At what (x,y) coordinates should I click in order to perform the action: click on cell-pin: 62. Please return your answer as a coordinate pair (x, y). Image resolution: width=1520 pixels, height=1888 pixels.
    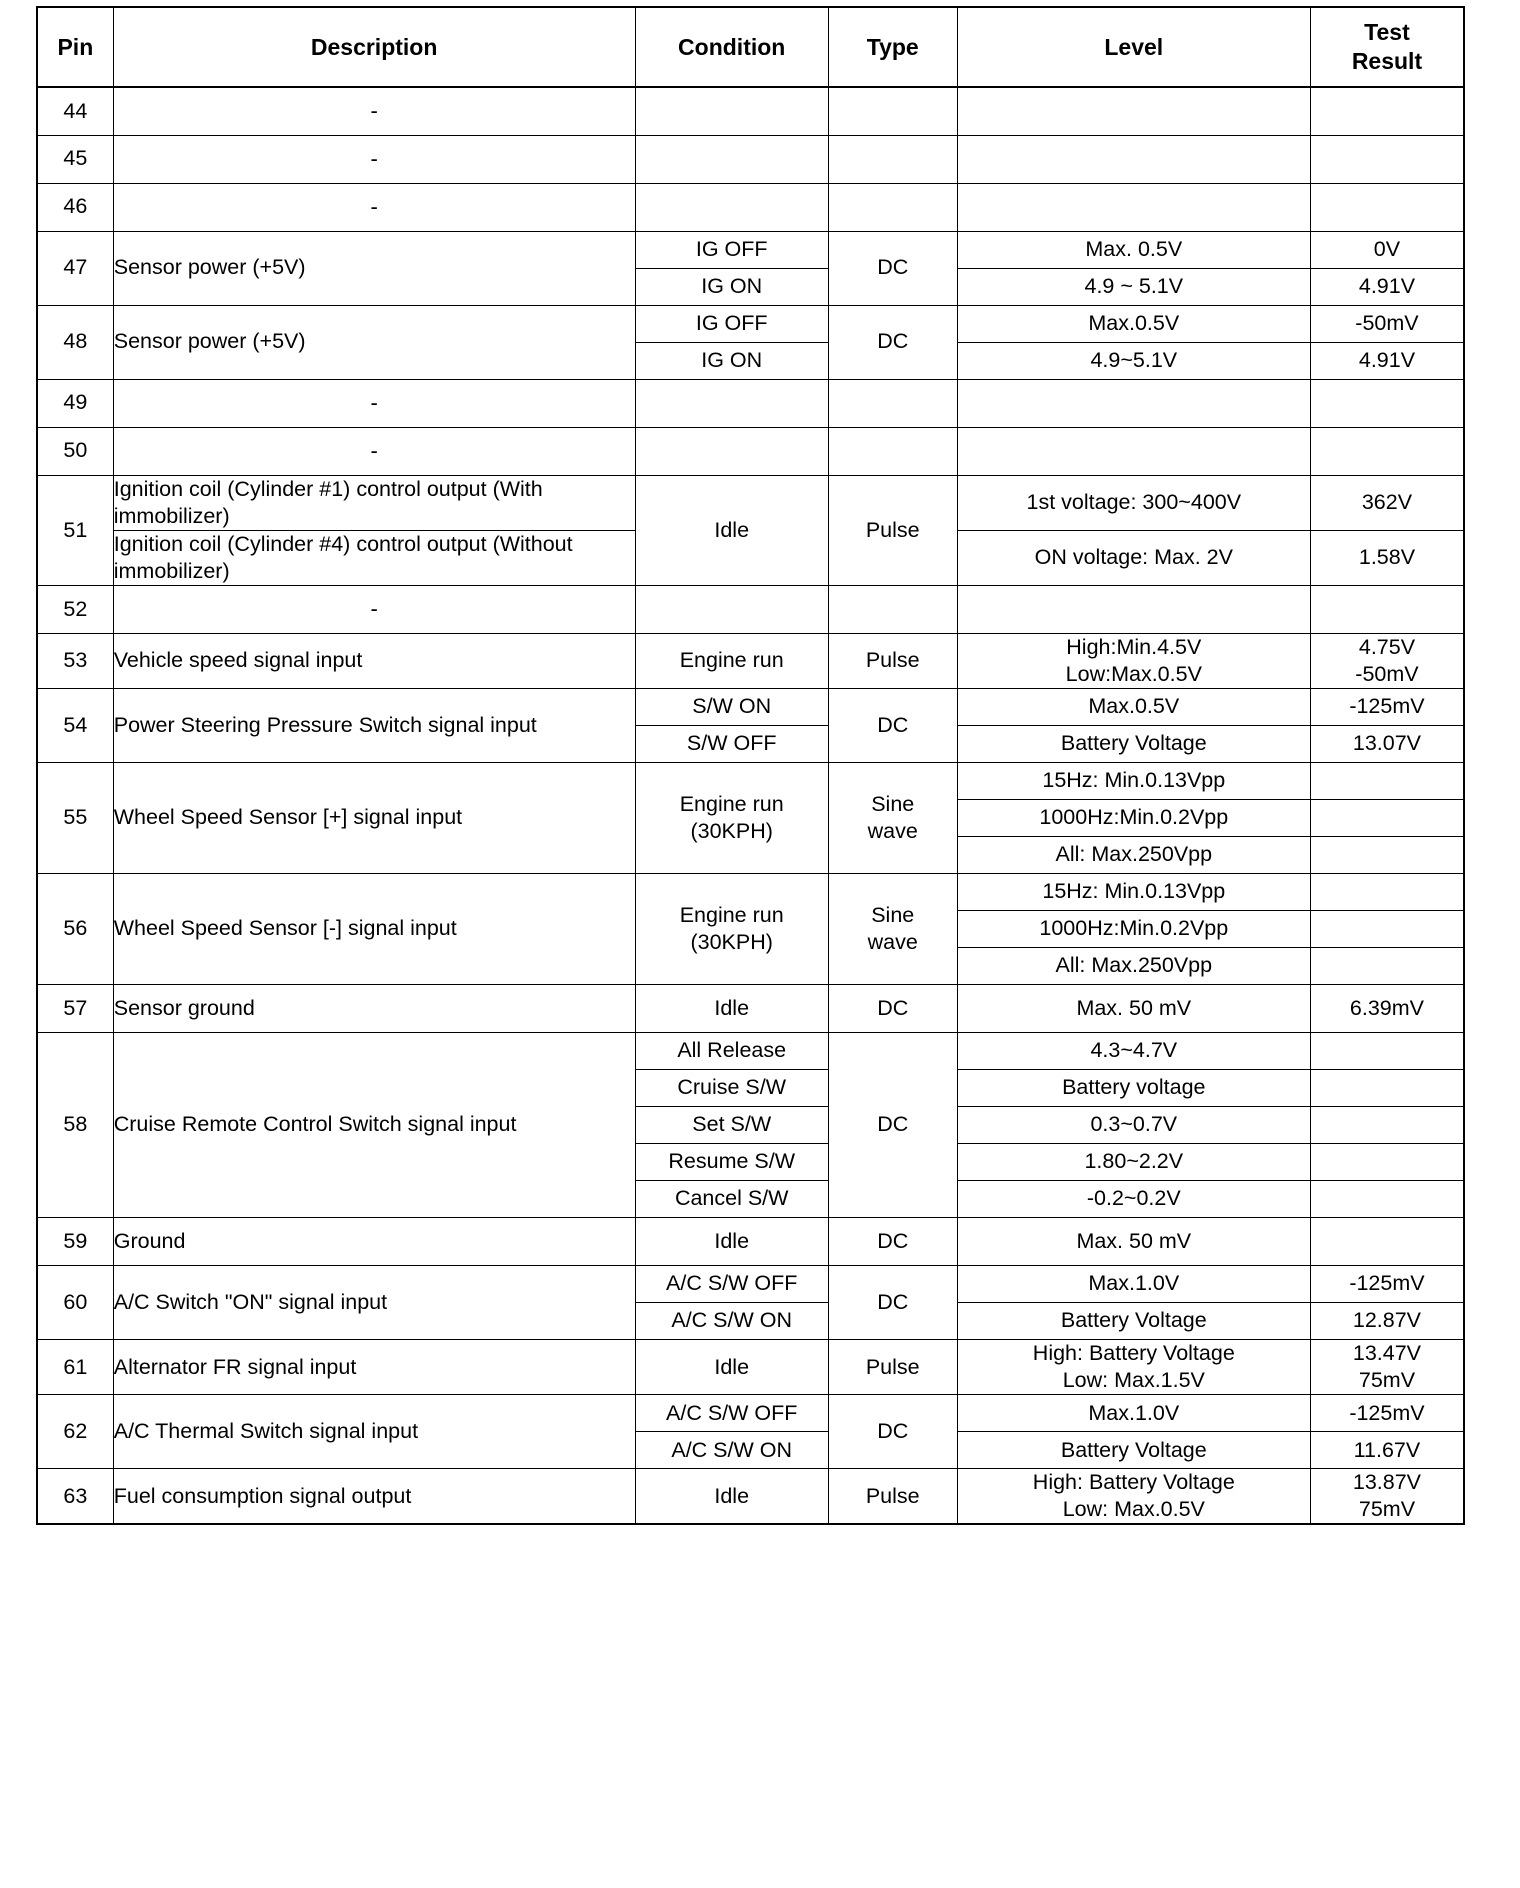
    Looking at the image, I should click on (75, 1432).